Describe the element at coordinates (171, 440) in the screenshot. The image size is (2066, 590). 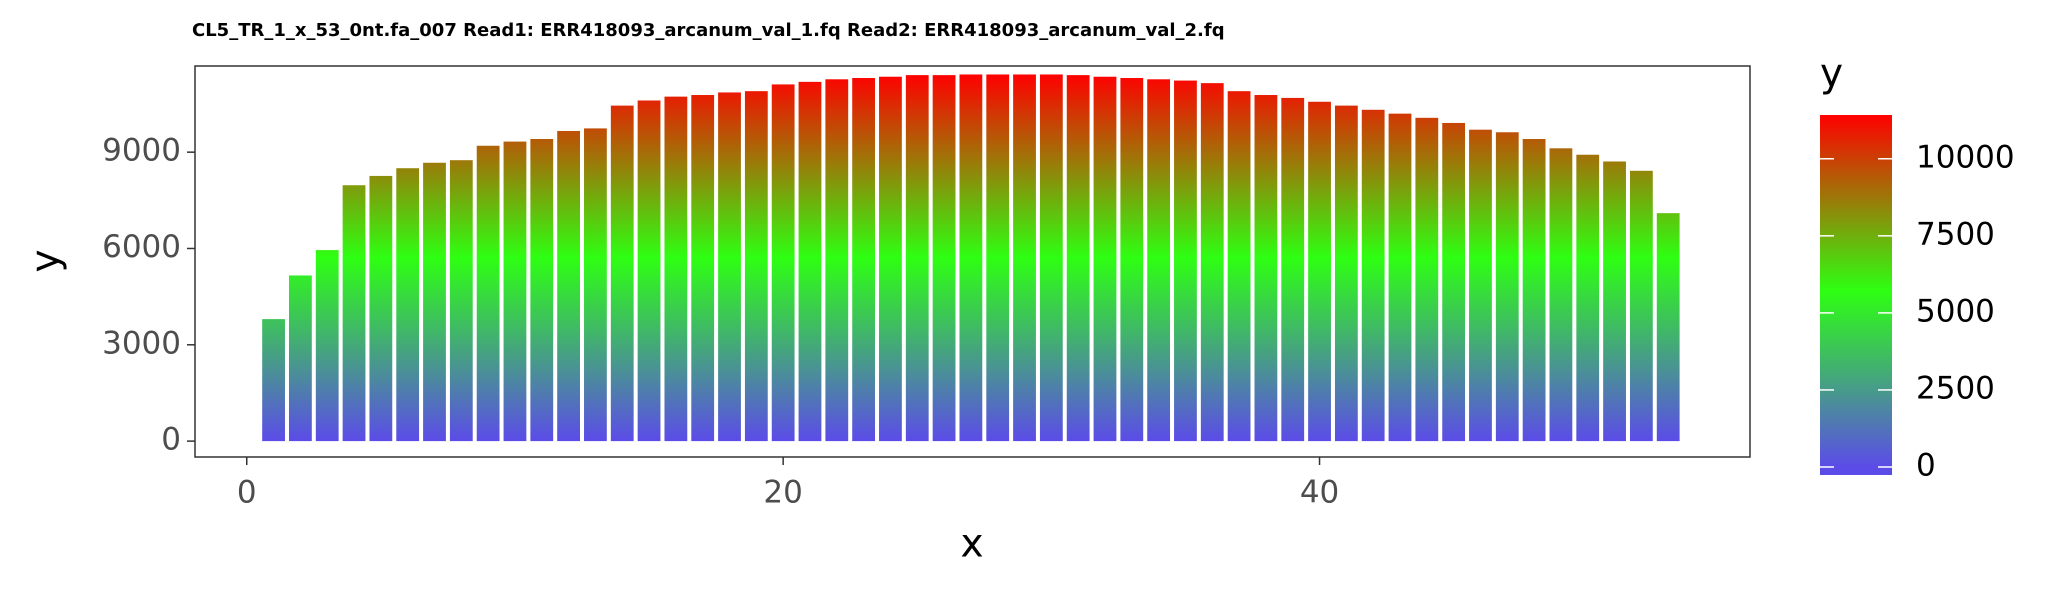
I see `y-tick-label: 0` at that location.